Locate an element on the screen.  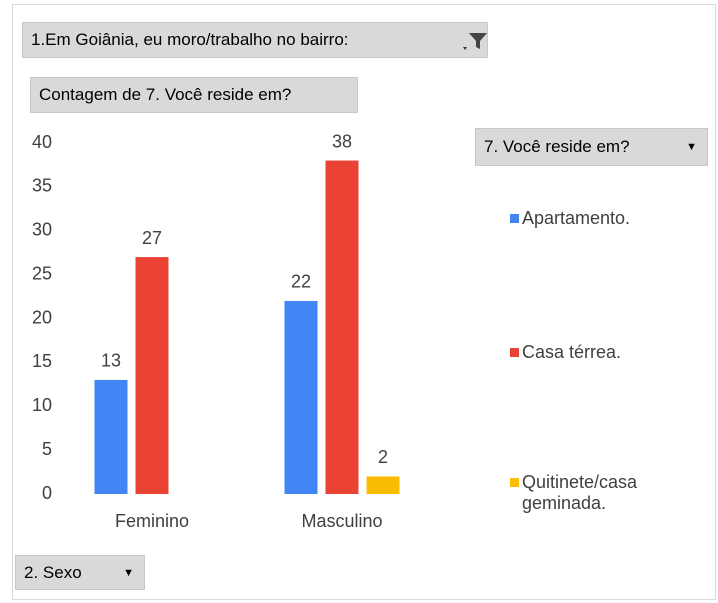
legend-item: Quitinete/casa geminada. is located at coordinates (610, 493).